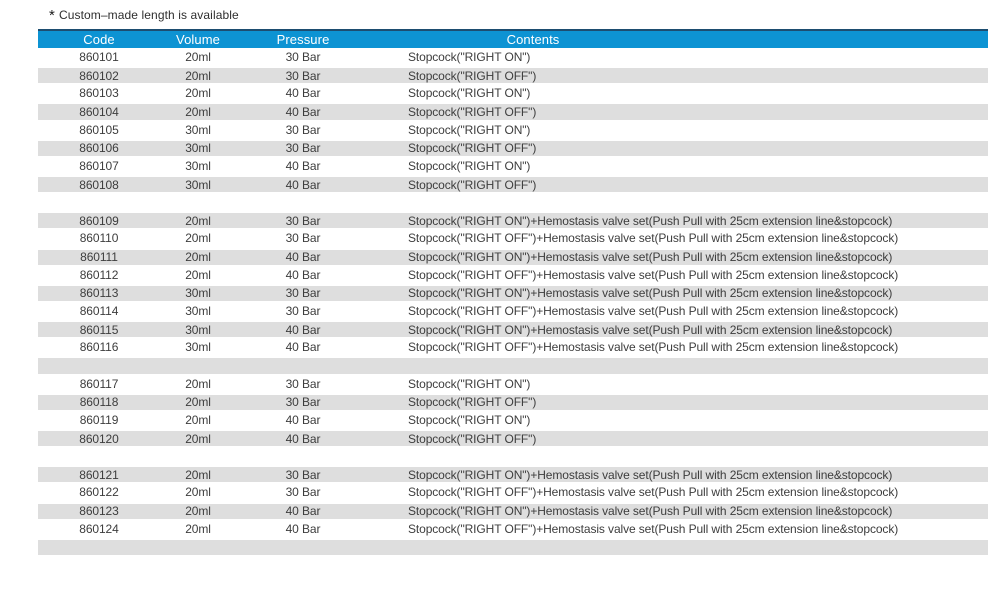 This screenshot has height=594, width=1000. I want to click on code-cell: 860107, so click(99, 165).